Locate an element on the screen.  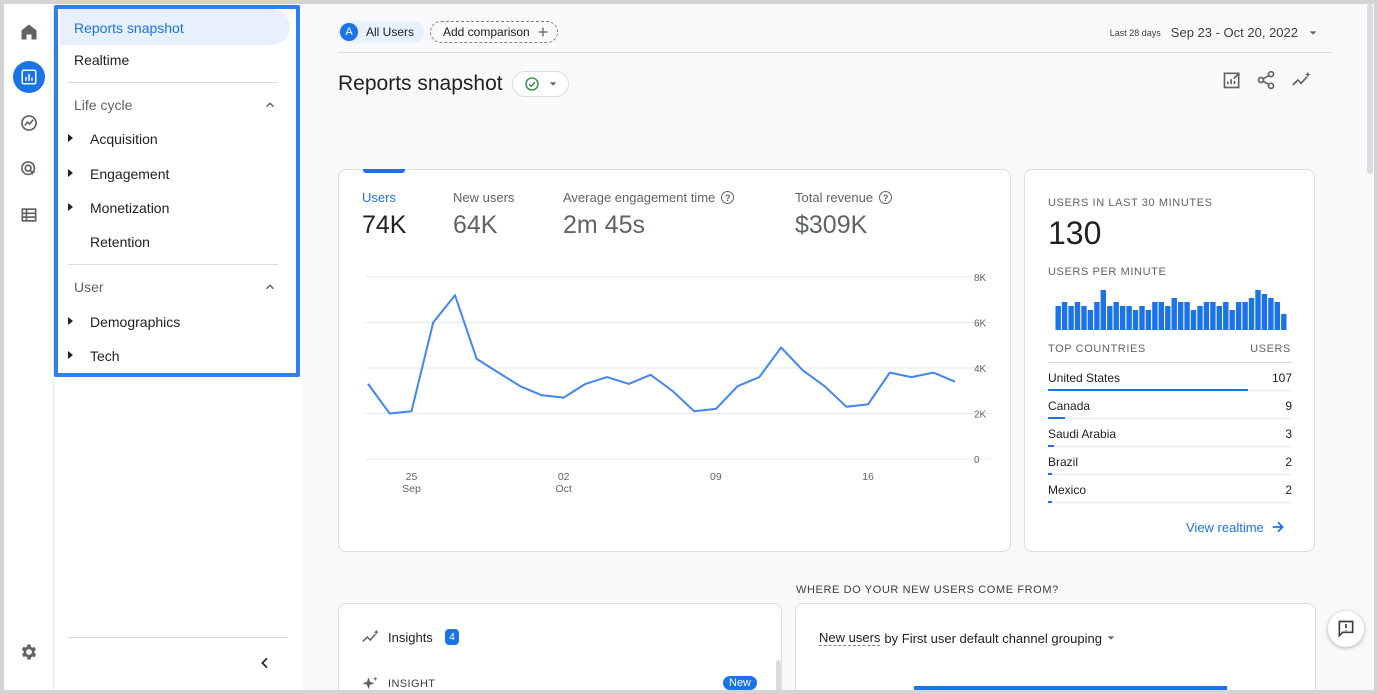
nav-item-retention: Retention is located at coordinates (120, 242).